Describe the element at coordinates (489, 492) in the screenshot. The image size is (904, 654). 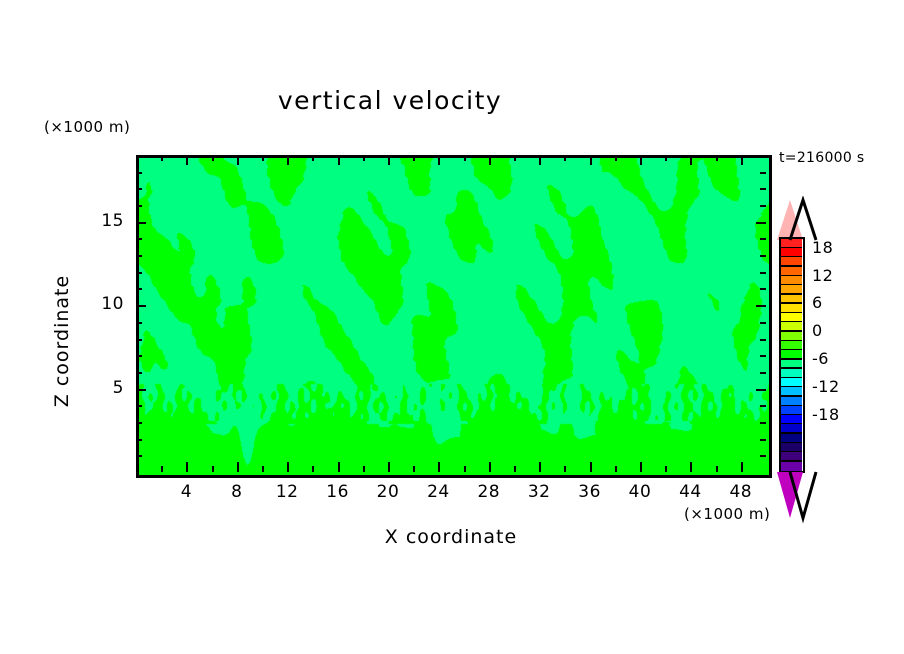
I see `x-tick-label: 28` at that location.